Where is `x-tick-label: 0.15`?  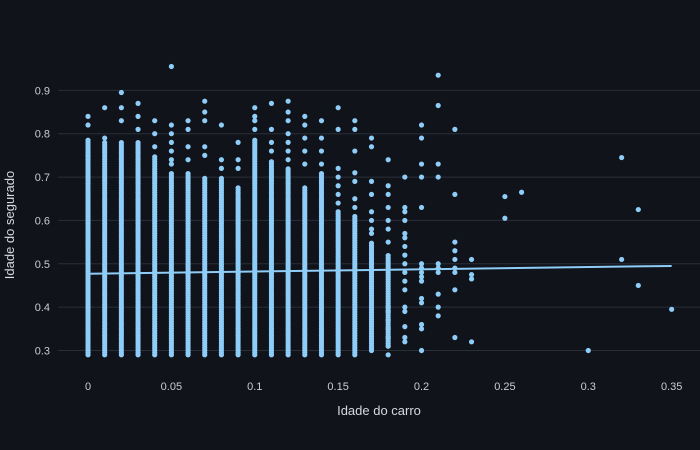
x-tick-label: 0.15 is located at coordinates (337, 387).